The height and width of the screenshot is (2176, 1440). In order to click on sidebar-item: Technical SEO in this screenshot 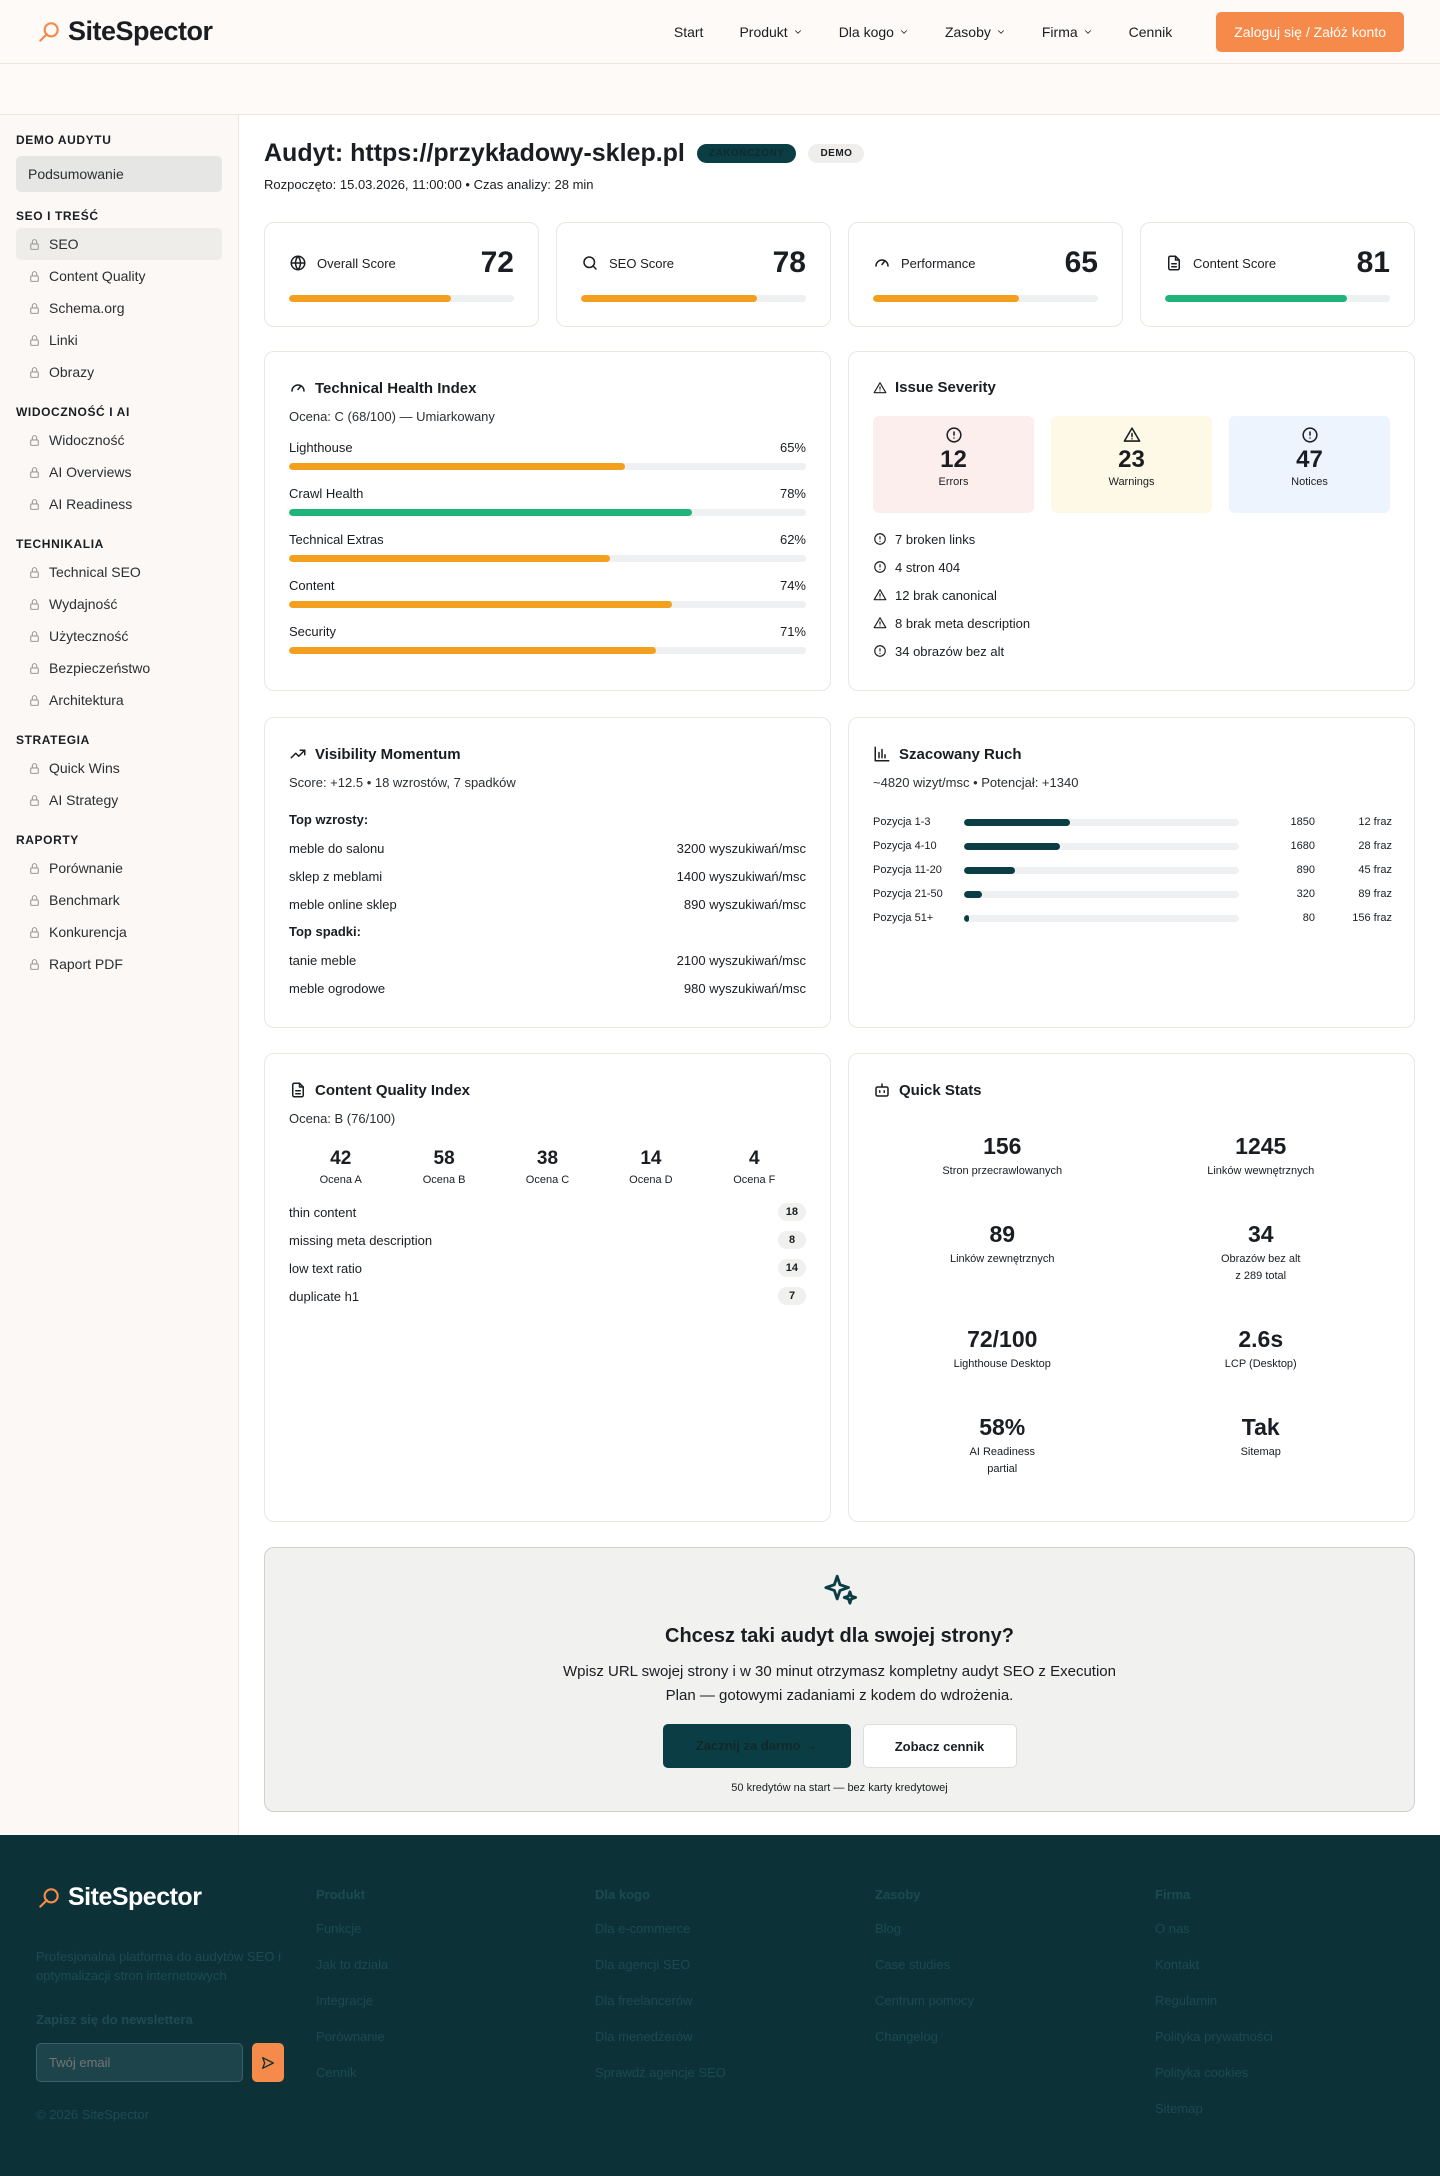, I will do `click(119, 572)`.